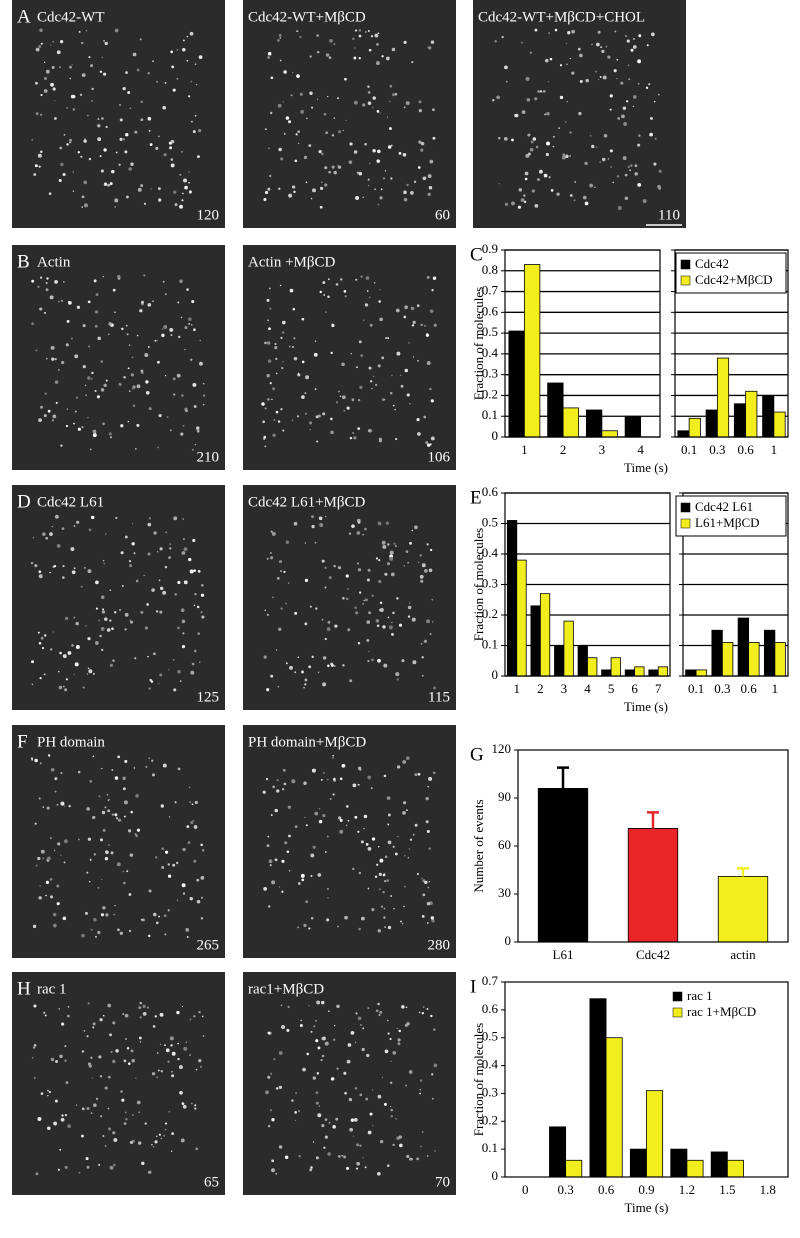  Describe the element at coordinates (727, 522) in the screenshot. I see `legend-label: L61+MβCD` at that location.